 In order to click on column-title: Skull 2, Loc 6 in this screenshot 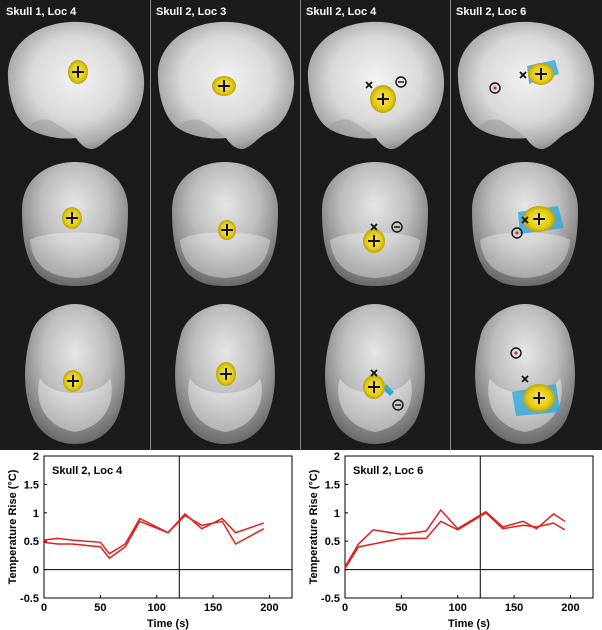, I will do `click(491, 12)`.